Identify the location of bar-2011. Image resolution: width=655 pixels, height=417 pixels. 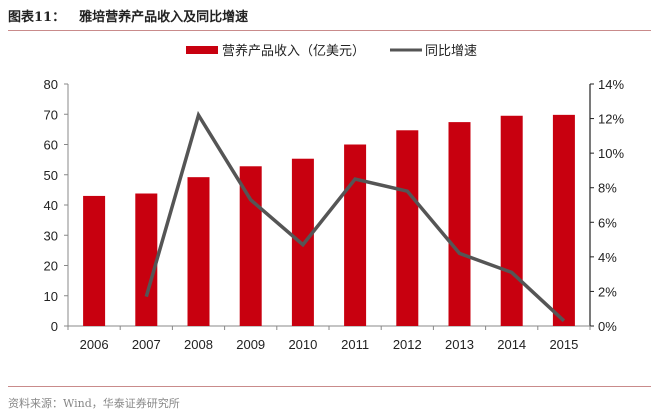
(355, 235).